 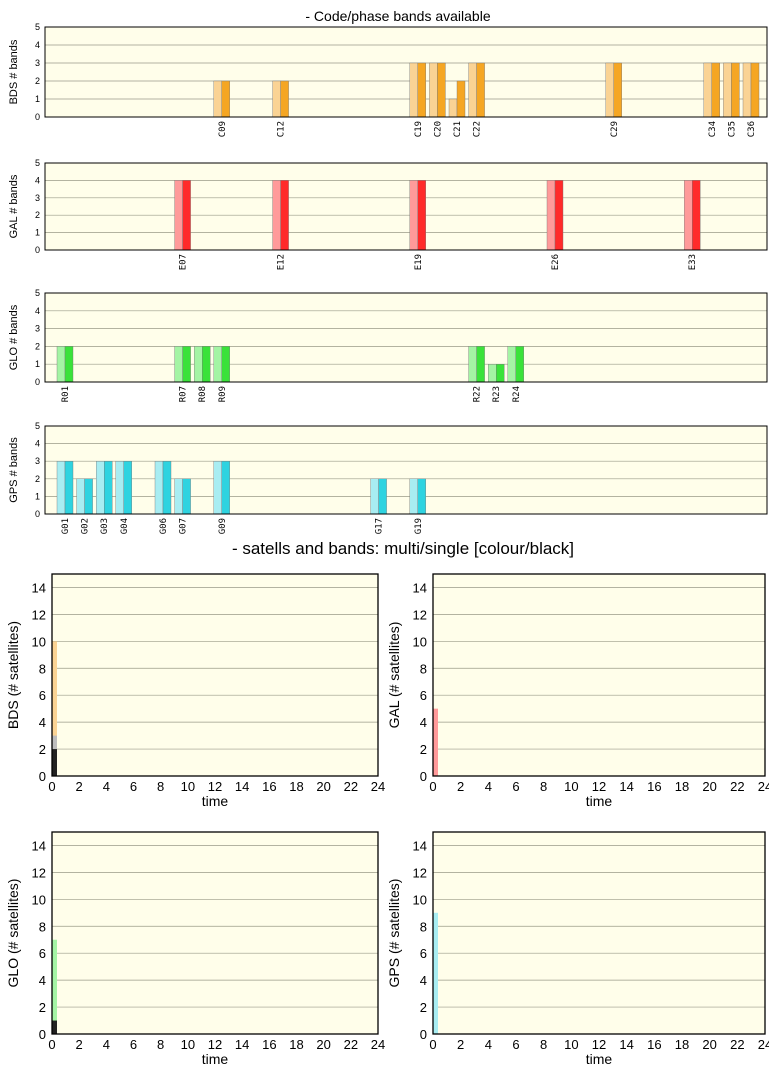 I want to click on x-tick-label: 16, so click(x=654, y=786).